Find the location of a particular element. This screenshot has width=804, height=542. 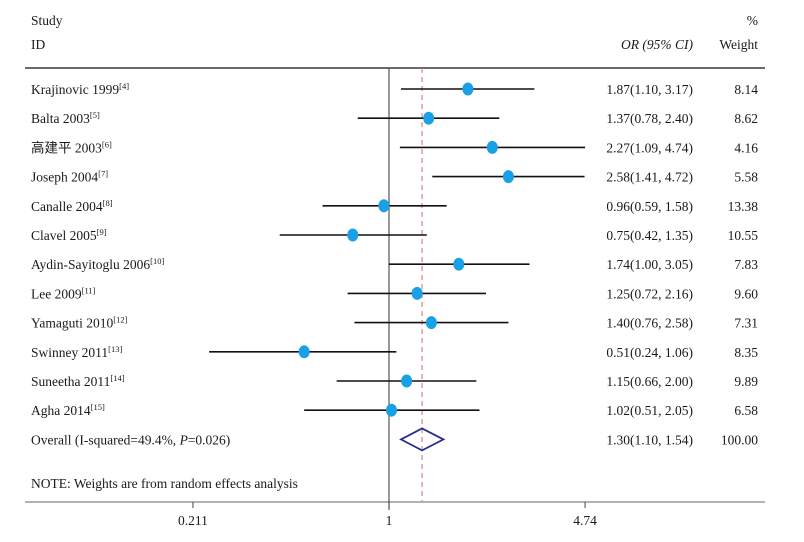

weight-value: 6.58 is located at coordinates (746, 410).